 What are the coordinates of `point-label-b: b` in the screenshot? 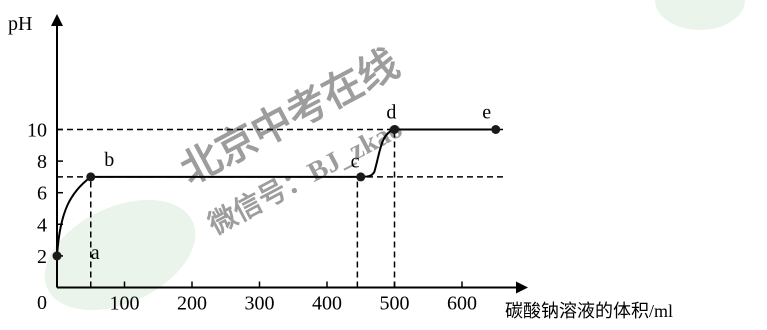 It's located at (109, 160).